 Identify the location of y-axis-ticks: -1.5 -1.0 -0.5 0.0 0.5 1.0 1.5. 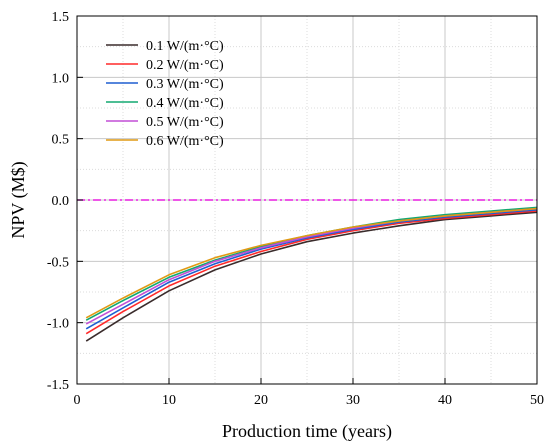
(65, 201).